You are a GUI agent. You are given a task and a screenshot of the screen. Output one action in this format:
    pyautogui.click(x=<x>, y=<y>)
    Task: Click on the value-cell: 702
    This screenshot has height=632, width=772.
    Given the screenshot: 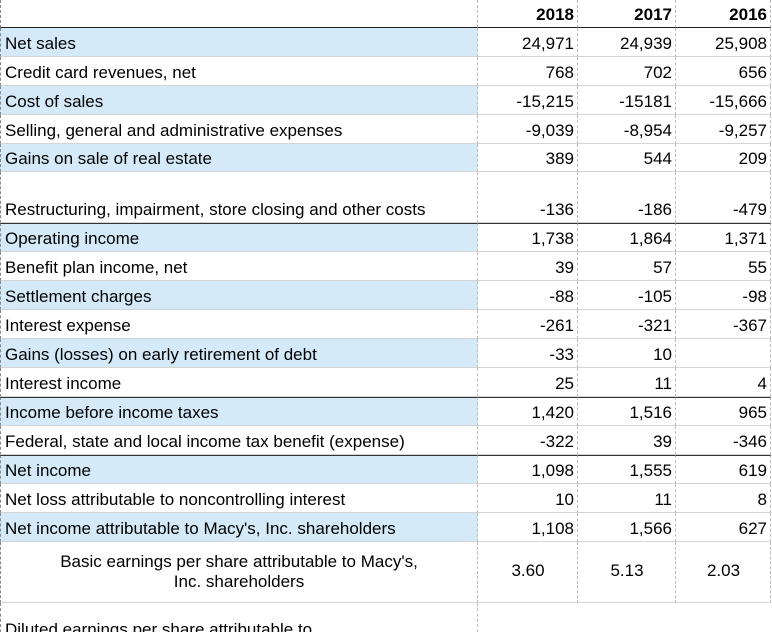 What is the action you would take?
    pyautogui.click(x=627, y=71)
    